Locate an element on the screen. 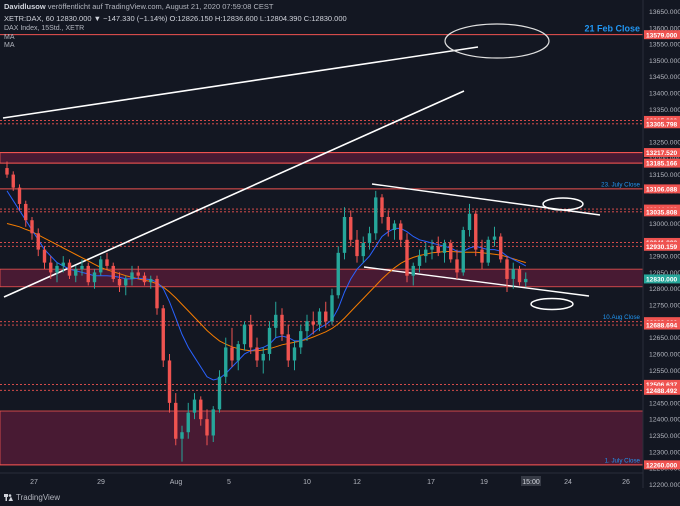 Image resolution: width=680 pixels, height=506 pixels. time-axis: 27 29 Aug 5 10 12 17 19 24 26 15:00 is located at coordinates (330, 481).